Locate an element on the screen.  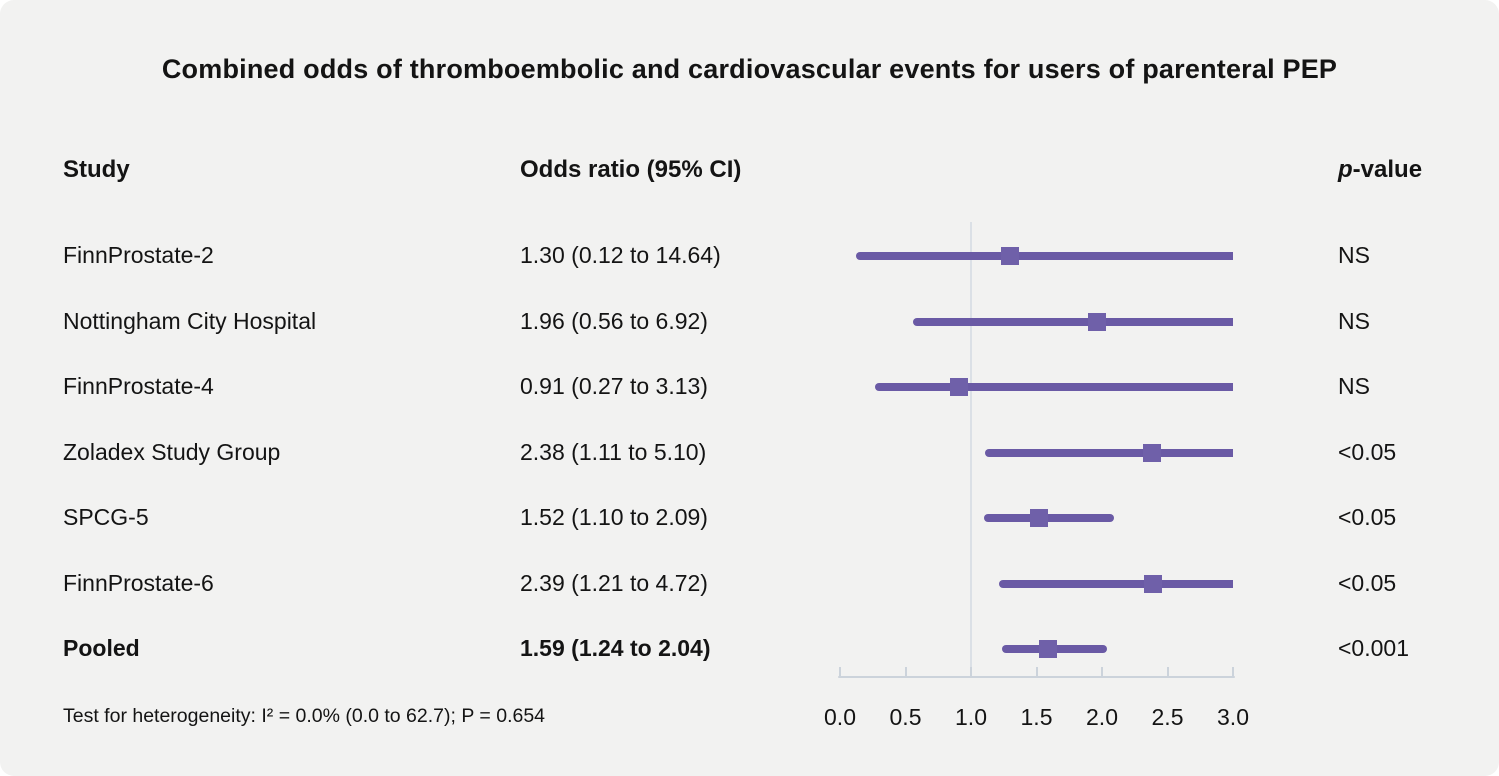
p-value-header-rest: -value is located at coordinates (1387, 169).